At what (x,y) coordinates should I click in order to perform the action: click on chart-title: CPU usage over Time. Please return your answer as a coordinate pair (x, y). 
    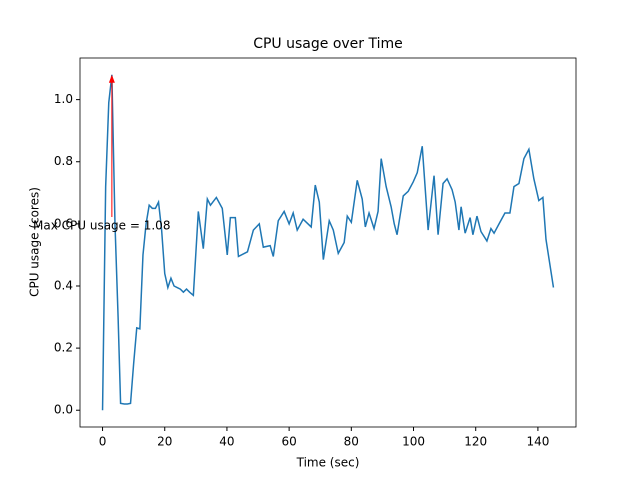
    Looking at the image, I should click on (328, 44).